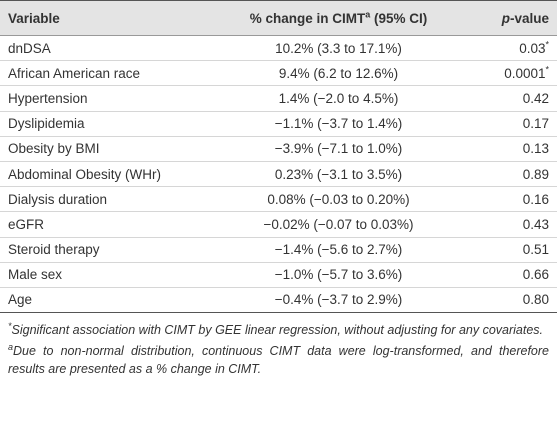 This screenshot has height=439, width=557. I want to click on table-row: Obesity by BMI −3.9% (−7.1 to 1.0%) 0.13, so click(278, 149).